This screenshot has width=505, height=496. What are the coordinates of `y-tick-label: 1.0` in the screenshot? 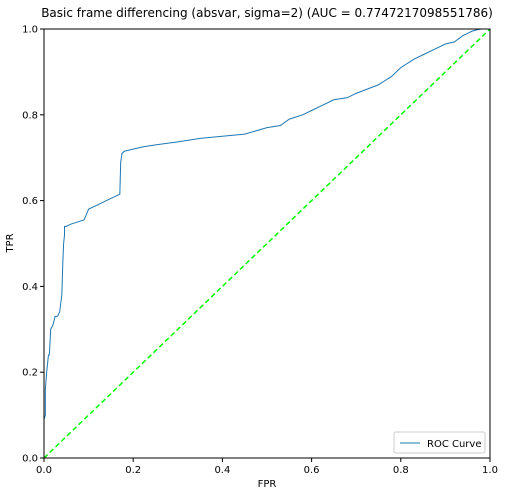 It's located at (30, 30).